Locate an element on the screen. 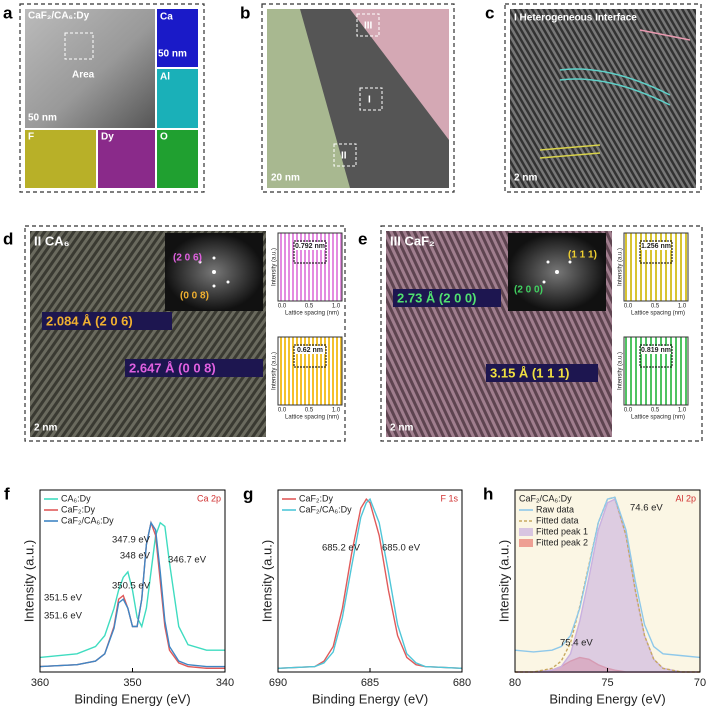 This screenshot has width=709, height=709. caf2-region is located at coordinates (399, 74).